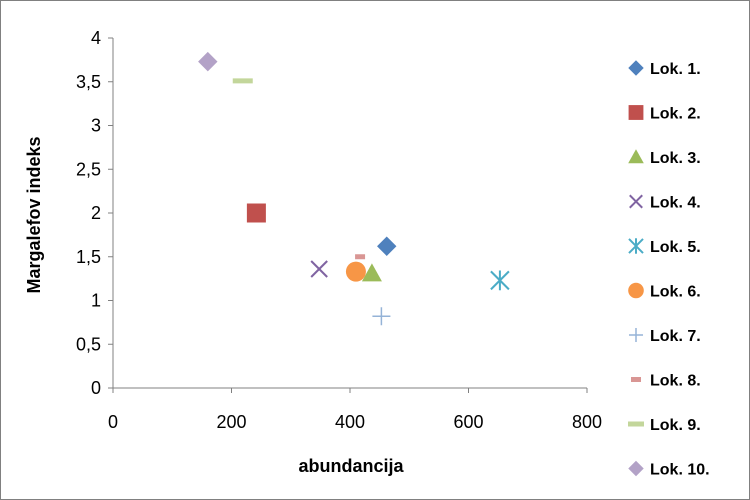  Describe the element at coordinates (675, 69) in the screenshot. I see `legend-label: Lok. 1.` at that location.